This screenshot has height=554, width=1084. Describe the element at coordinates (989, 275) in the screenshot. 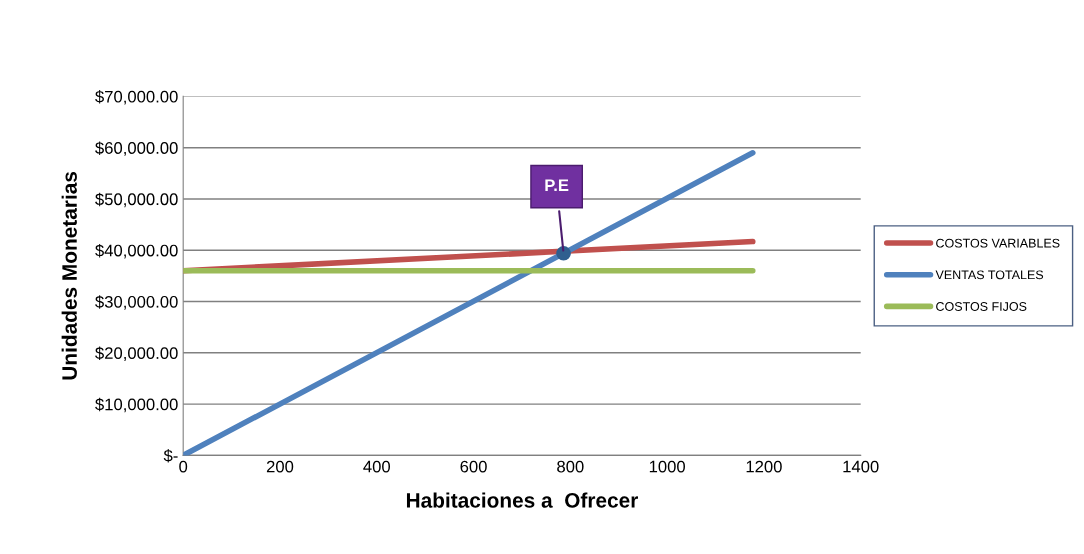

I see `legend-label: VENTAS TOTALES` at that location.